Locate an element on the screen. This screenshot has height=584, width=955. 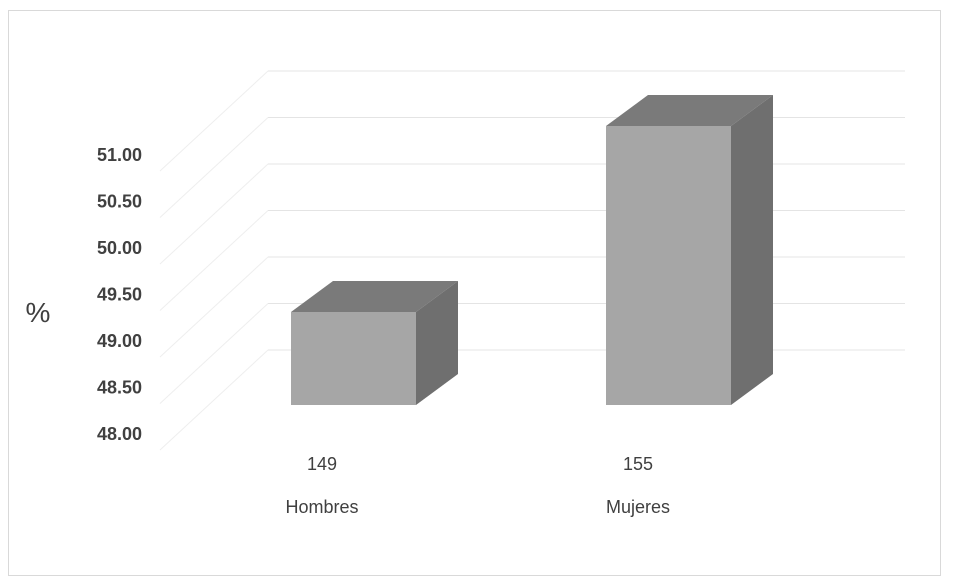
y-axis-ticks: 48.00 48.50 49.00 49.50 50.00 50.50 51.00 is located at coordinates (119, 294).